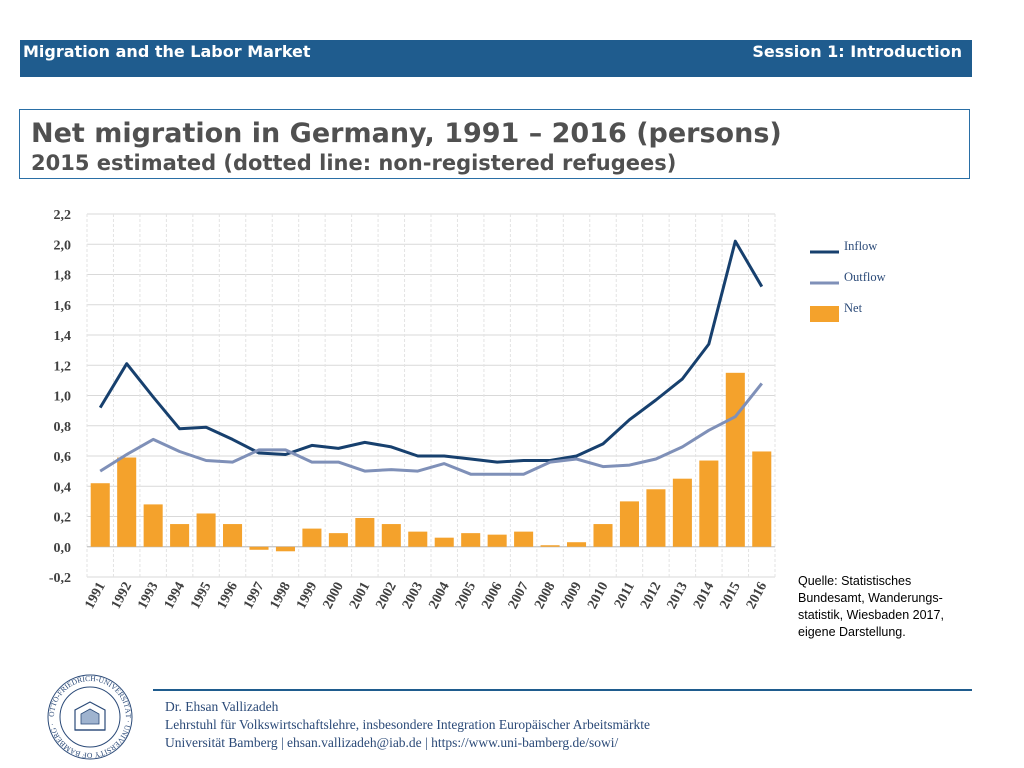  Describe the element at coordinates (730, 596) in the screenshot. I see `x-tick-label: 2015` at that location.